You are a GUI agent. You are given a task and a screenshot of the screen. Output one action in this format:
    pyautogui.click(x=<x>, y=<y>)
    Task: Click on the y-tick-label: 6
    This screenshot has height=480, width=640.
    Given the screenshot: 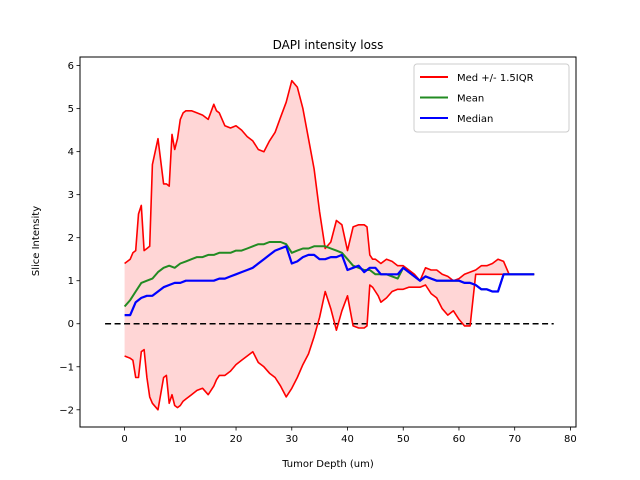 What is the action you would take?
    pyautogui.click(x=71, y=66)
    